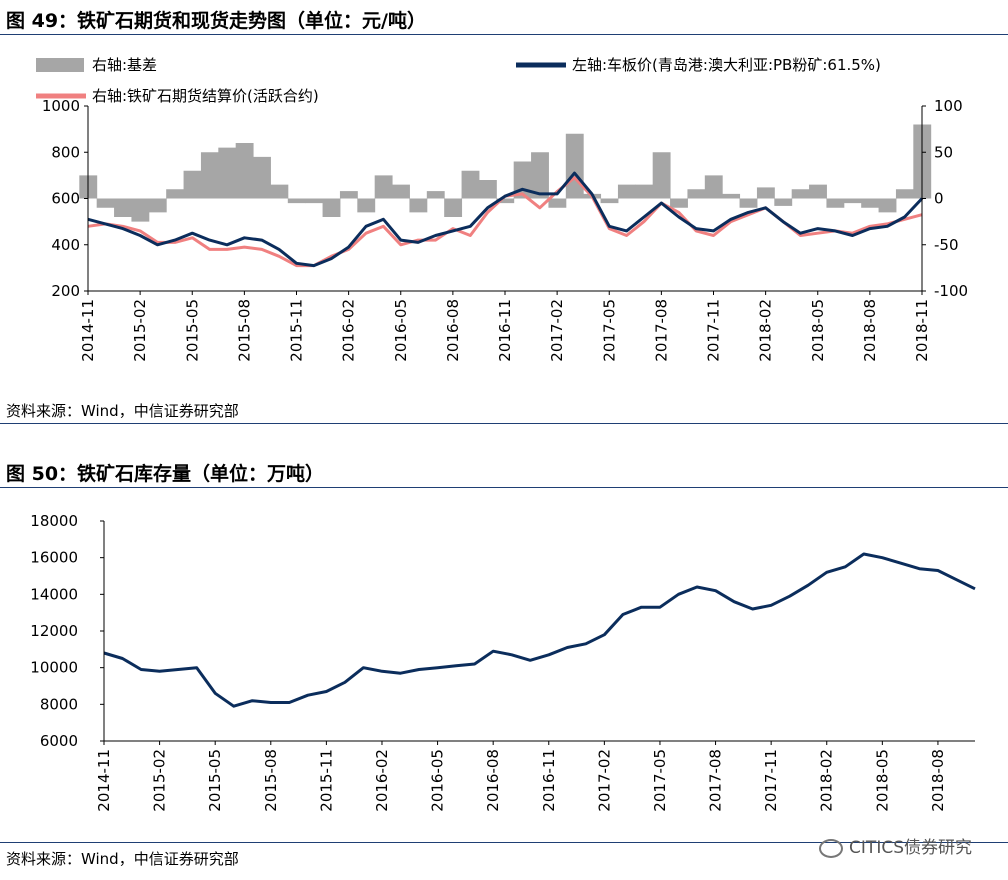 This screenshot has height=880, width=1008. Describe the element at coordinates (326, 780) in the screenshot. I see `x-tick-label: 2015-11` at that location.